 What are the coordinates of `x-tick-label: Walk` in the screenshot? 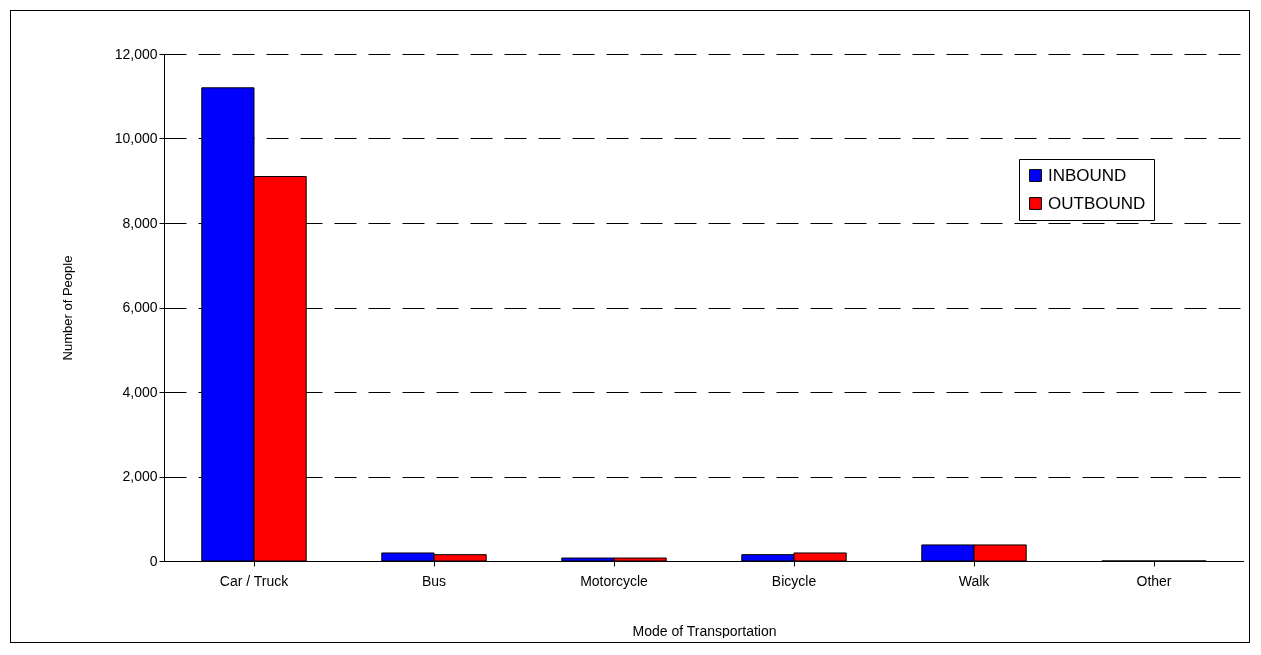 It's located at (974, 580).